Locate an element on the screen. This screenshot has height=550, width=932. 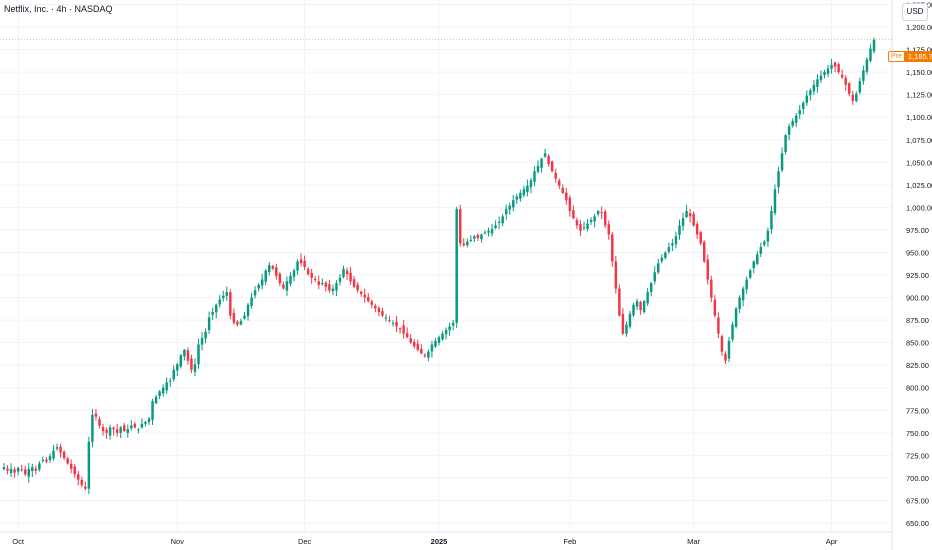
y-tick-label: 650.00 is located at coordinates (917, 523).